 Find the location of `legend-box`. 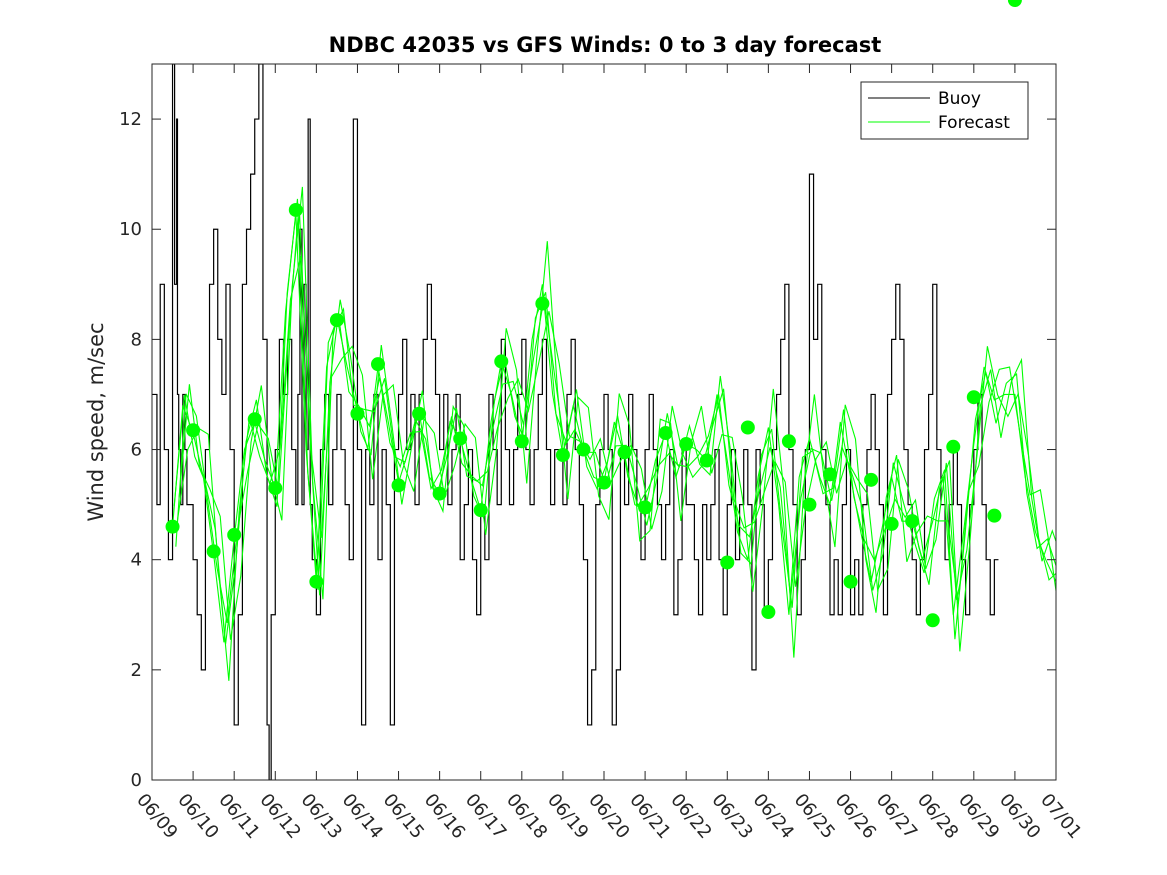

legend-box is located at coordinates (944, 110).